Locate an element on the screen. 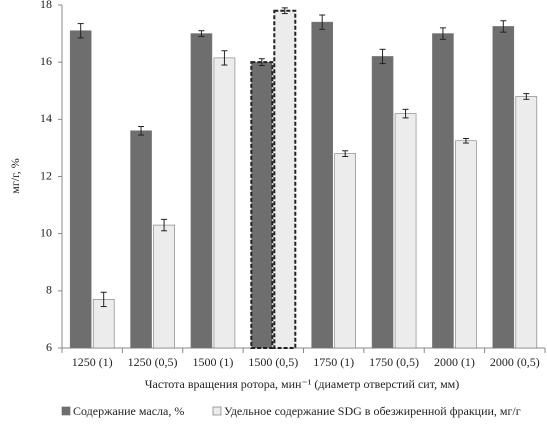 This screenshot has height=430, width=547. x-tick-label: 2000 (1) is located at coordinates (454, 362).